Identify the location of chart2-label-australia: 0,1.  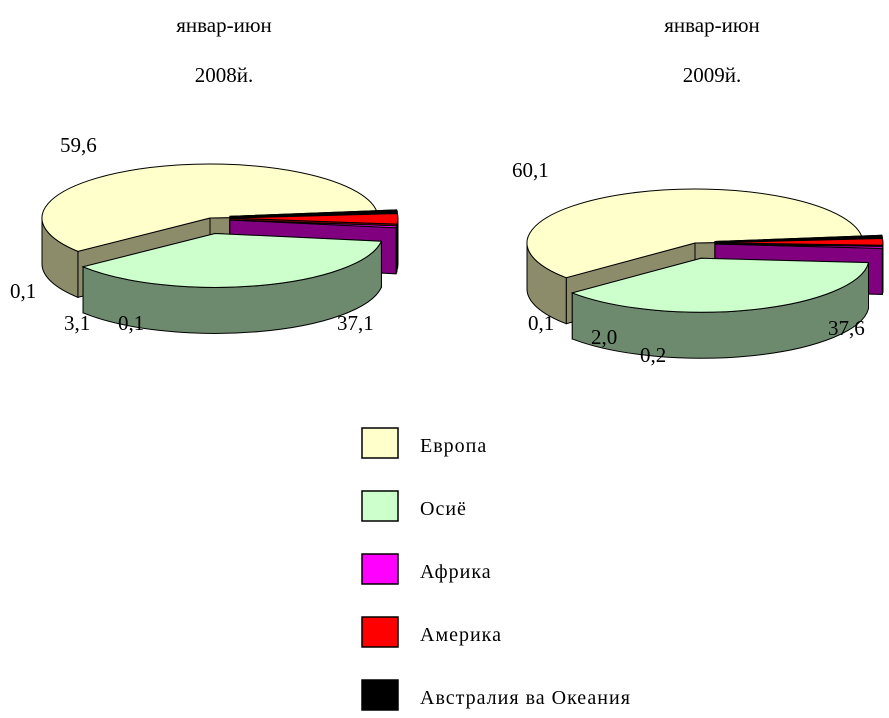
(541, 323).